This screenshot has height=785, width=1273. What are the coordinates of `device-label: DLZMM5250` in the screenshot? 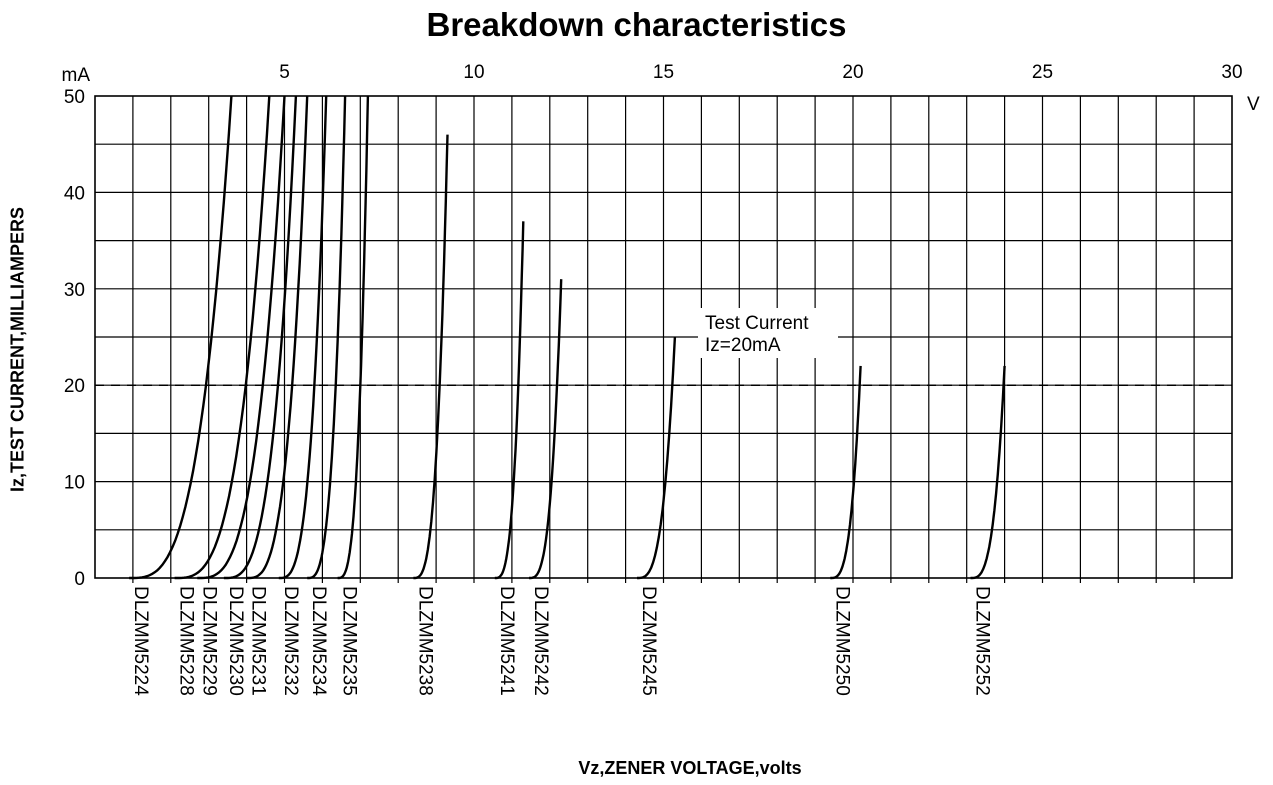 It's located at (841, 641).